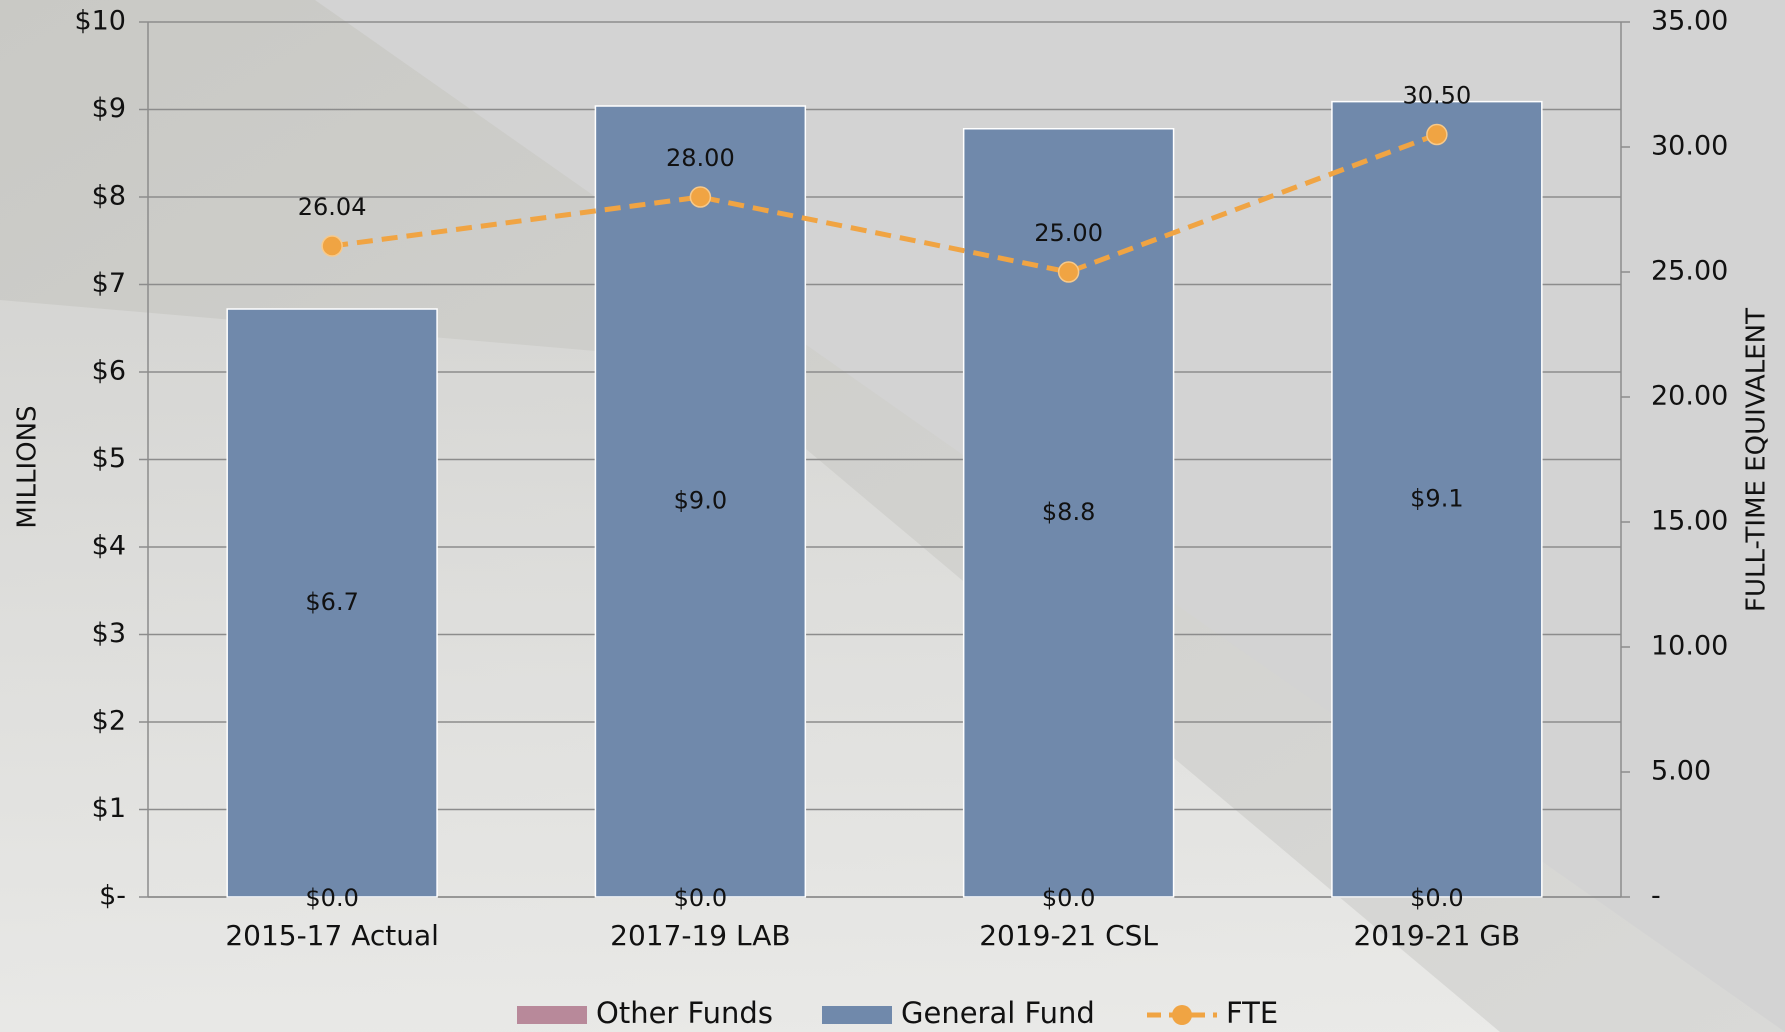  What do you see at coordinates (109, 283) in the screenshot?
I see `y-tick-label: $7` at bounding box center [109, 283].